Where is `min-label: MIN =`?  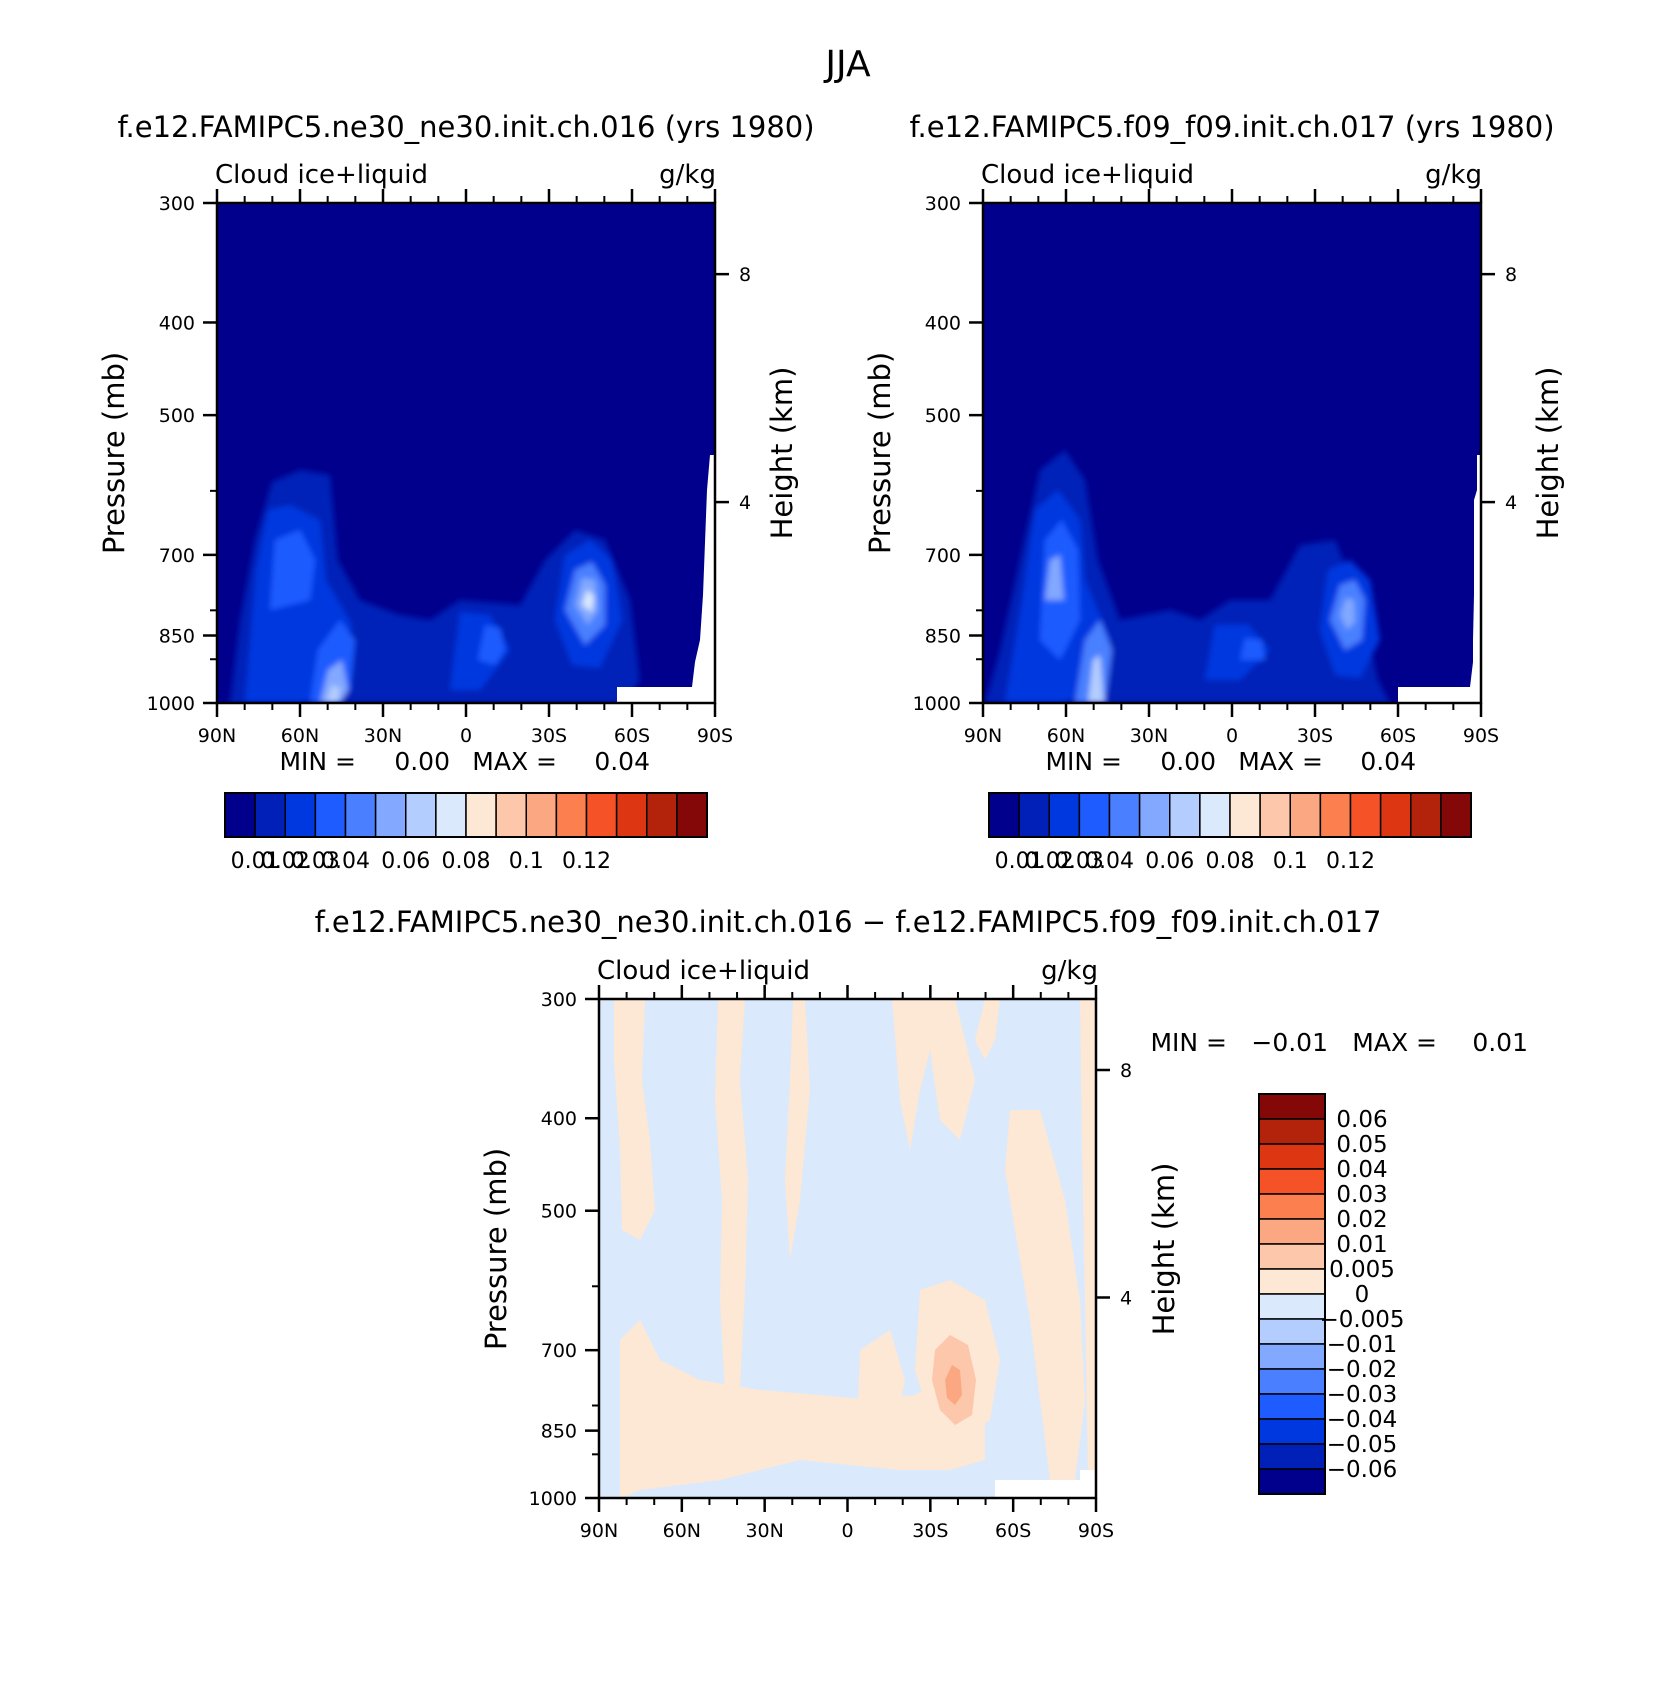 min-label: MIN = is located at coordinates (1083, 761).